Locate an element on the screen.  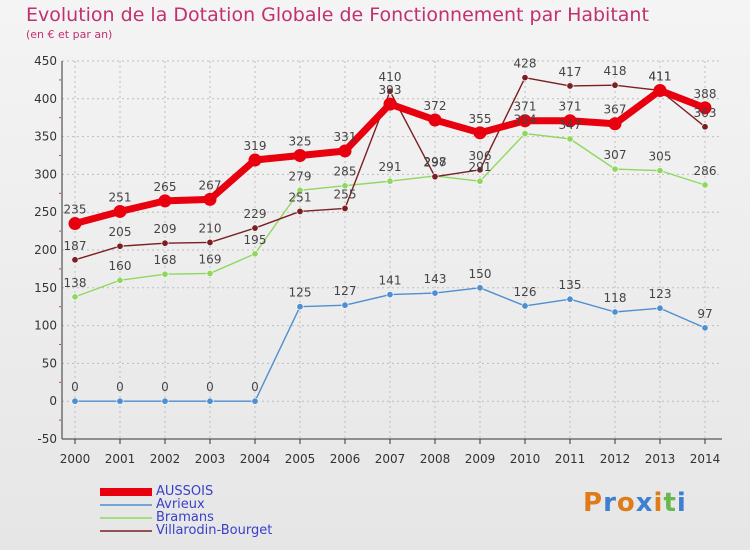
x-tick-label: 2000 is located at coordinates (75, 459).